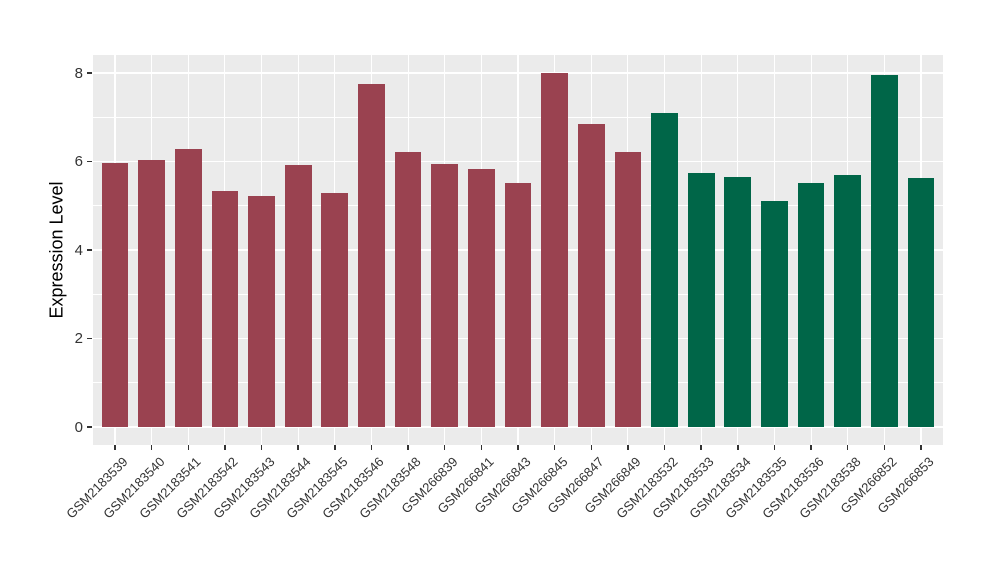 The width and height of the screenshot is (1000, 580). Describe the element at coordinates (701, 300) in the screenshot. I see `bar-GSM2183533` at that location.